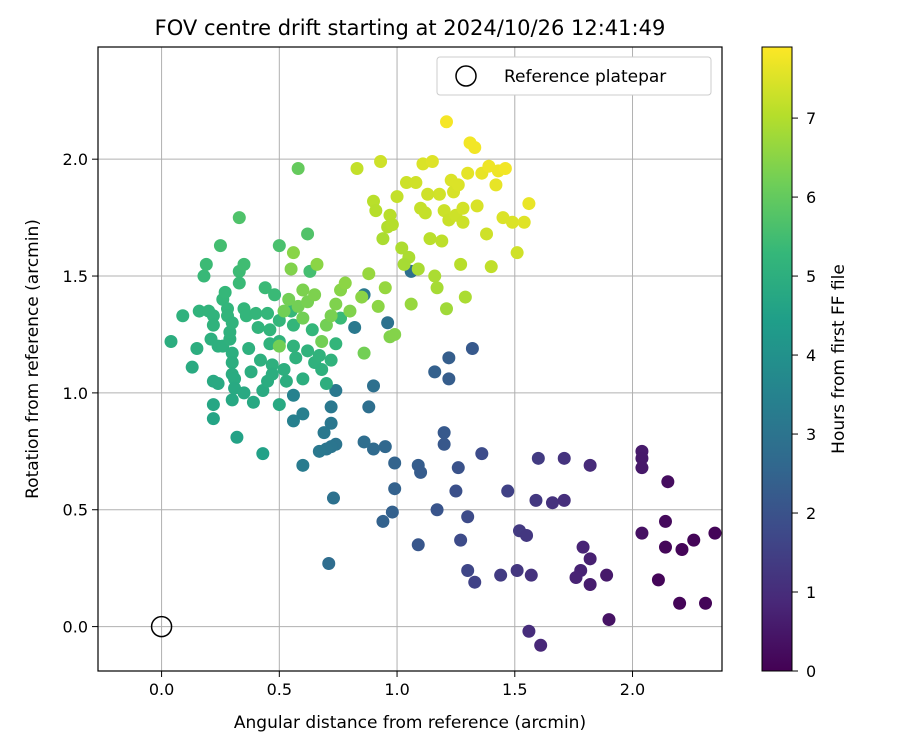 This screenshot has height=750, width=900. Describe the element at coordinates (632, 689) in the screenshot. I see `x-tick-label: 2.0` at that location.